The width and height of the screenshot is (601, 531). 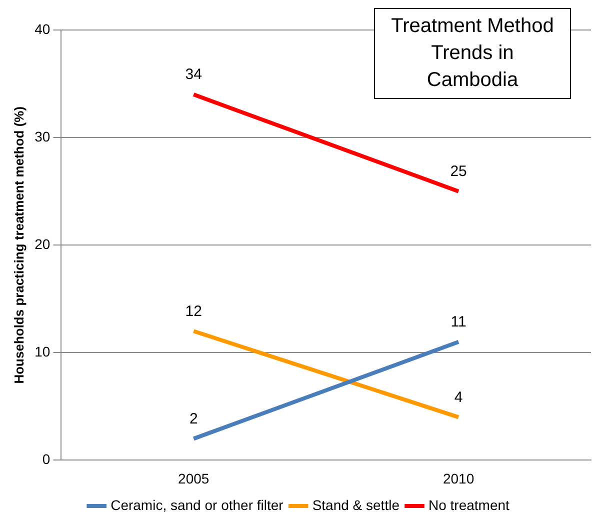 I want to click on y-tick-label: 10, so click(x=42, y=352).